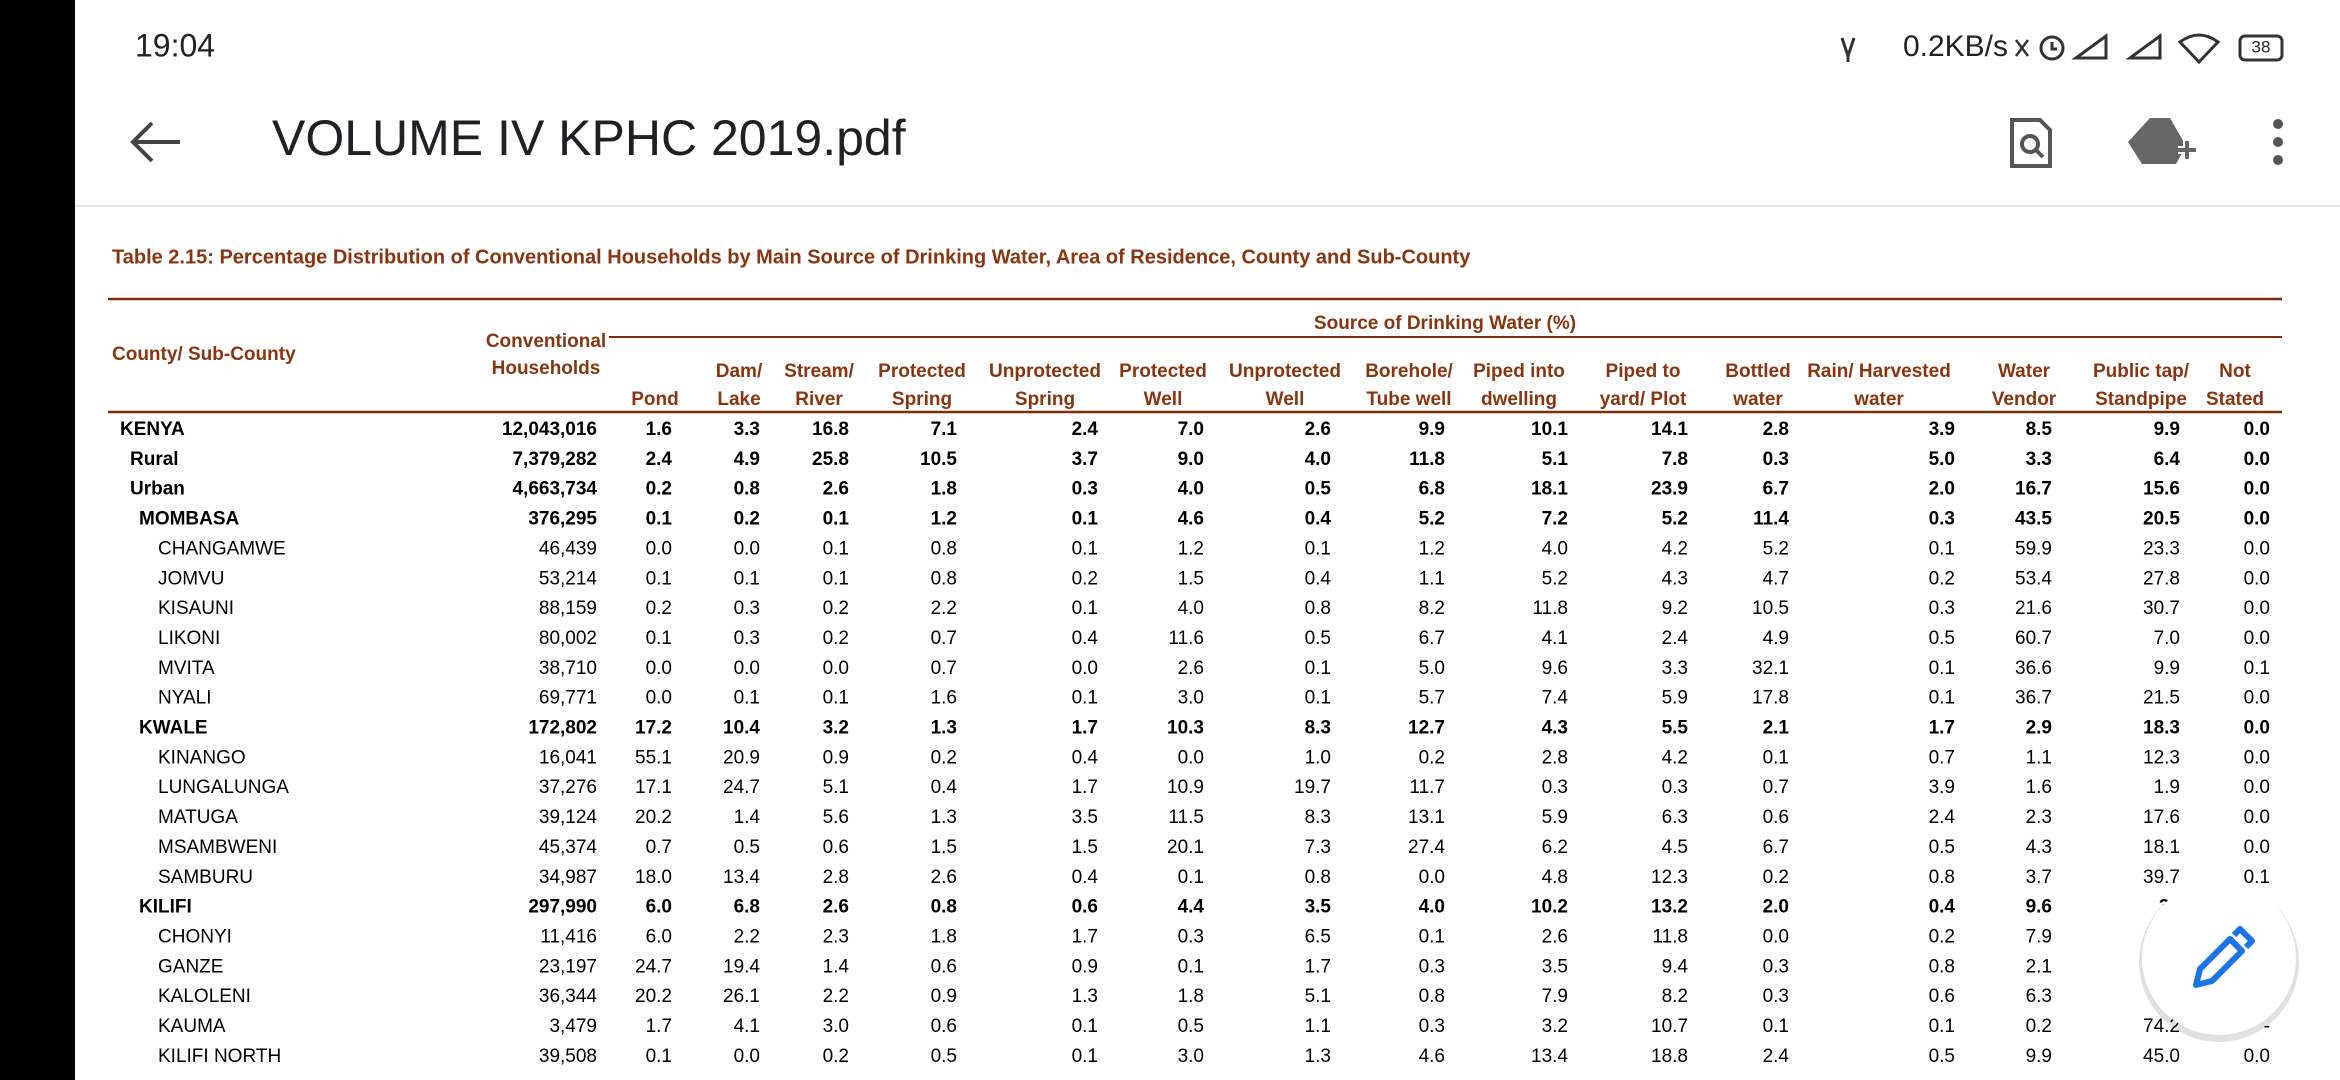 This screenshot has height=1080, width=2340. I want to click on menu-button, so click(2278, 142).